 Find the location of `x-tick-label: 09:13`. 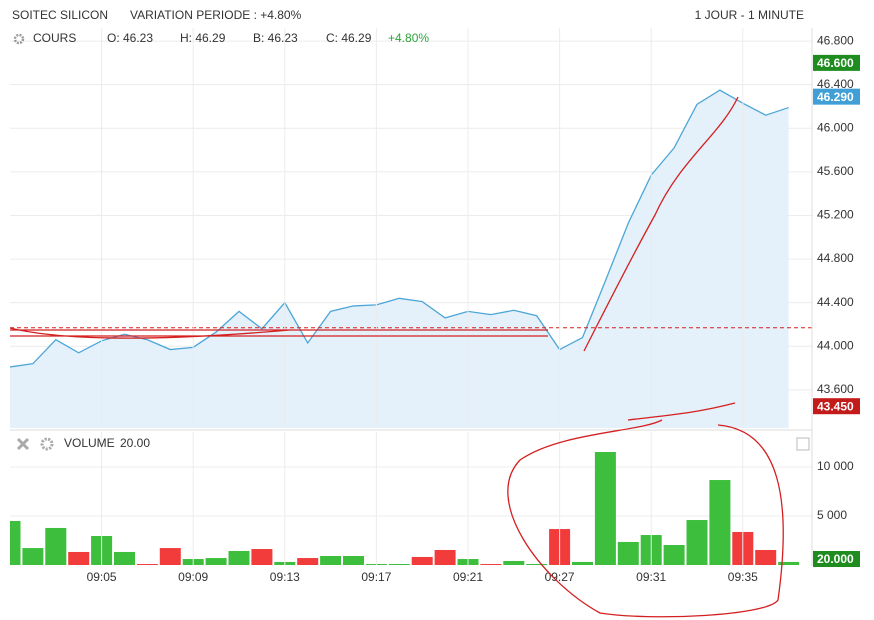

x-tick-label: 09:13 is located at coordinates (285, 577).